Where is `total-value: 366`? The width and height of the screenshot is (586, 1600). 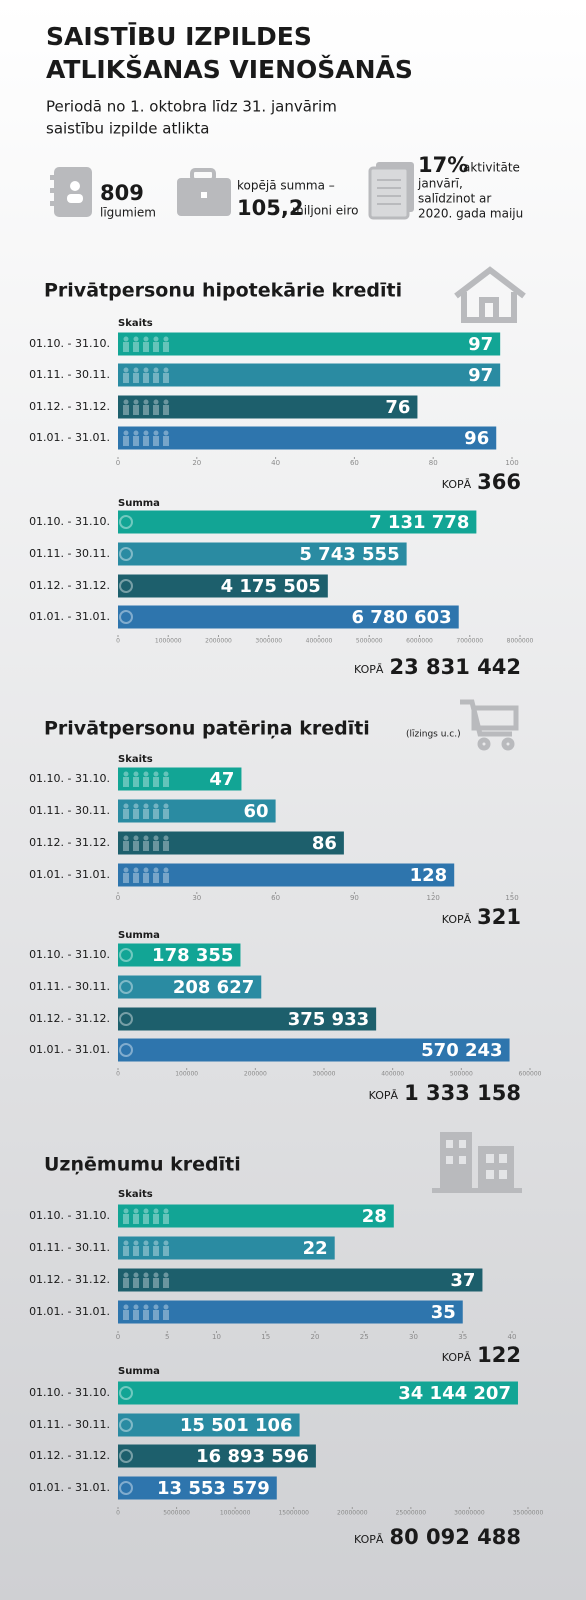
total-value: 366 is located at coordinates (499, 482).